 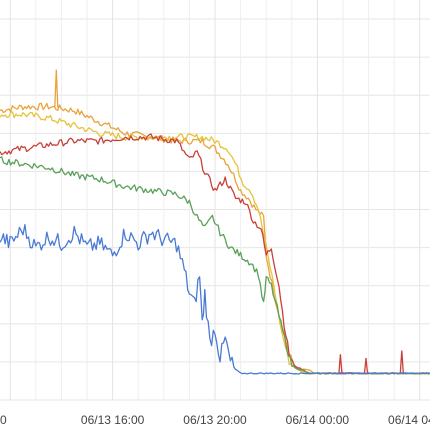 What do you see at coordinates (3, 420) in the screenshot?
I see `x-tick-label: 0` at bounding box center [3, 420].